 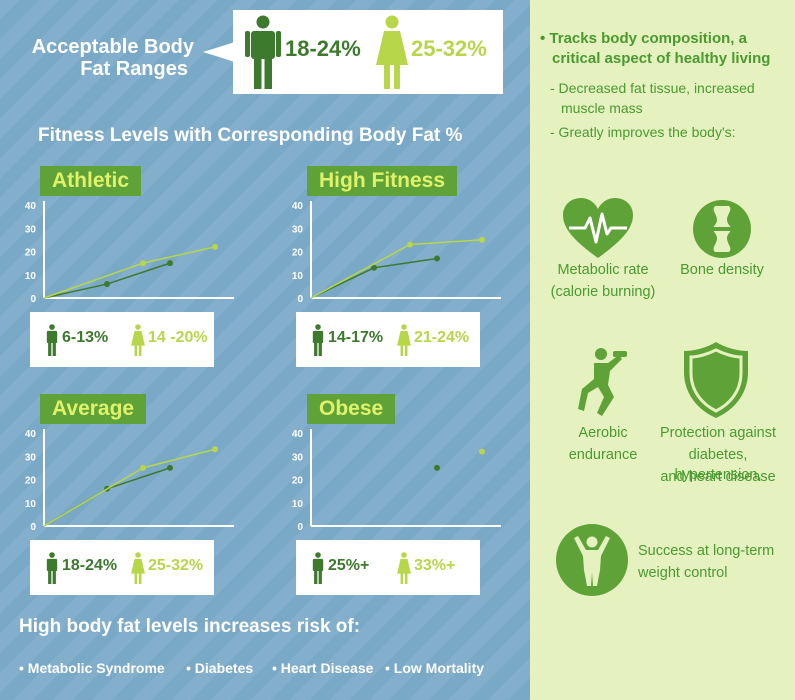 I want to click on female-range: 25-32%, so click(x=449, y=48).